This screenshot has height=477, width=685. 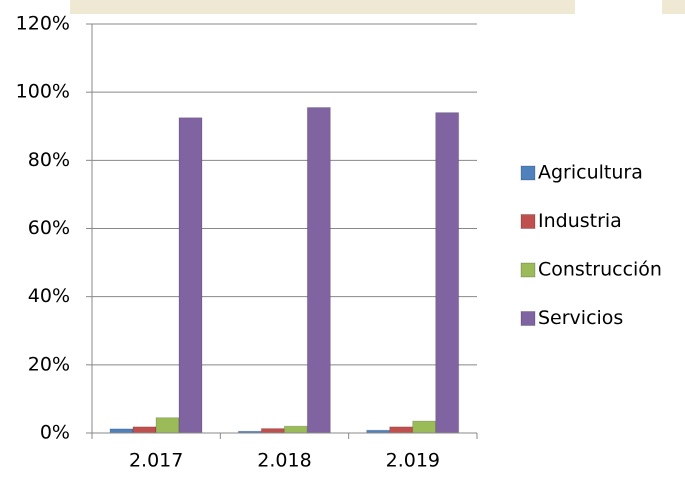 What do you see at coordinates (49, 364) in the screenshot?
I see `y-tick-label: 20%` at bounding box center [49, 364].